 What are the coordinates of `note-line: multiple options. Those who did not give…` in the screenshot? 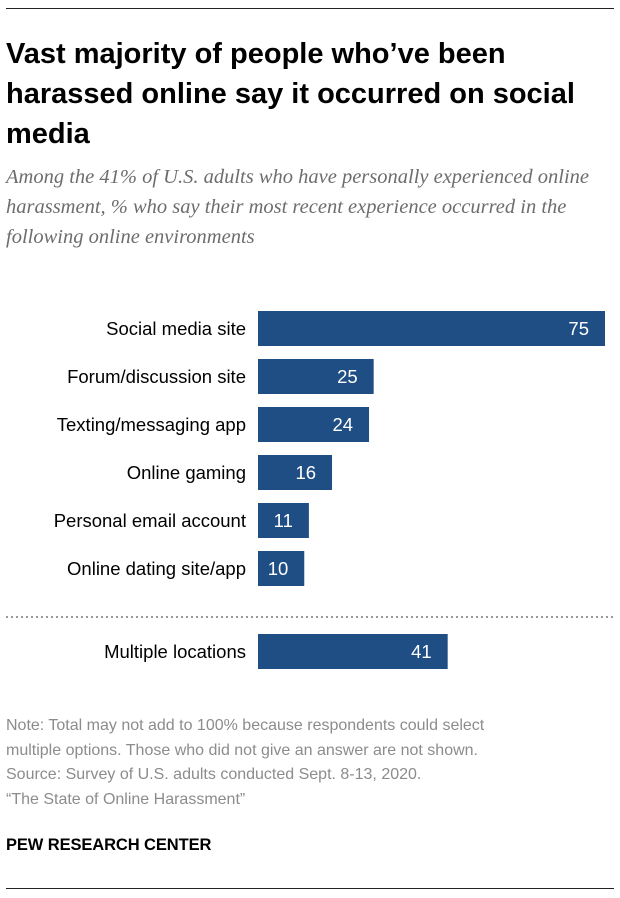 It's located at (242, 750).